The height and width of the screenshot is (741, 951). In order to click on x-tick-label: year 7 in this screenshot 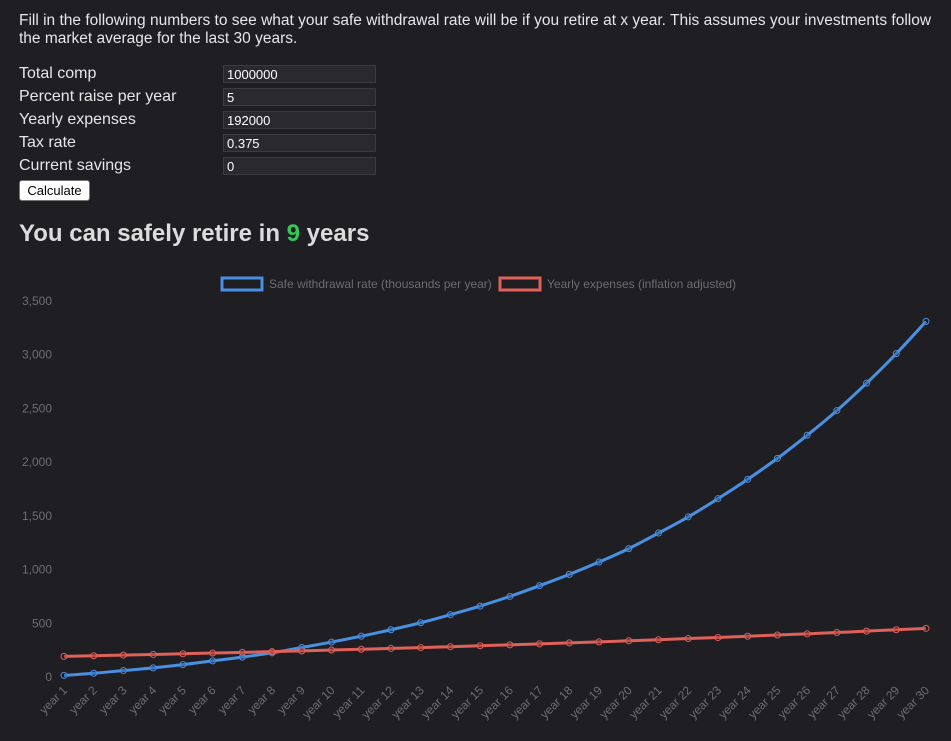, I will do `click(232, 700)`.